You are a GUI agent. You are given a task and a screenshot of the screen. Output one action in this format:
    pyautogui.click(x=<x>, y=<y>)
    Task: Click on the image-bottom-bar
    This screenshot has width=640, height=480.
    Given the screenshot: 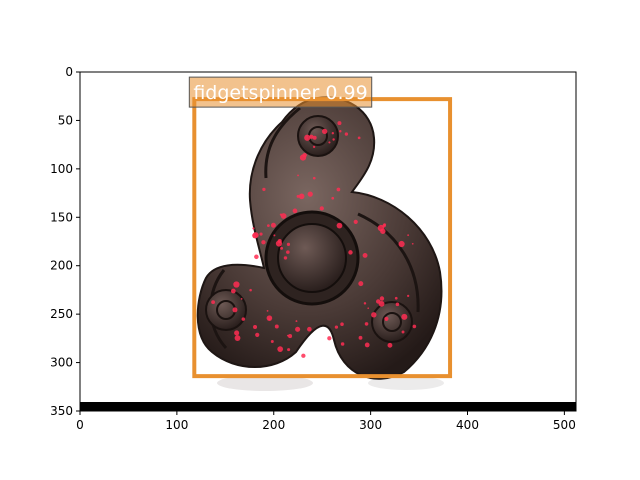 What is the action you would take?
    pyautogui.click(x=328, y=406)
    